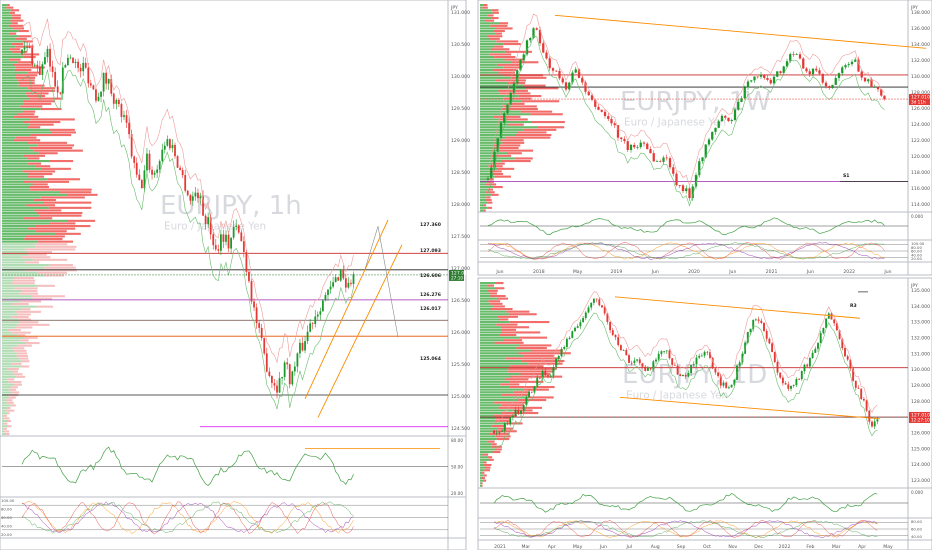 The height and width of the screenshot is (550, 932). Describe the element at coordinates (732, 547) in the screenshot. I see `x-tick-label: Nov` at that location.